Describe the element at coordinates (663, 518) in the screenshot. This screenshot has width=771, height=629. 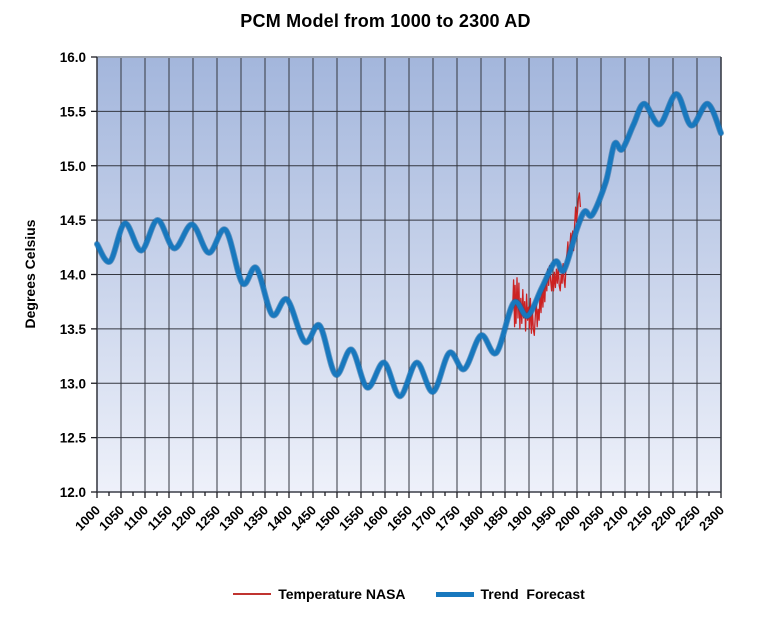
I see `svg-text: 2200` at that location.